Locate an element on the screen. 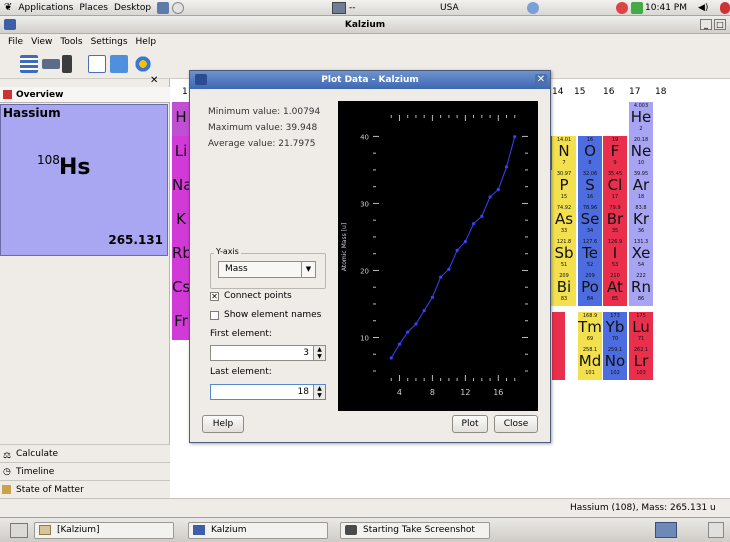 The height and width of the screenshot is (542, 730). menu-tools: Tools is located at coordinates (71, 41).